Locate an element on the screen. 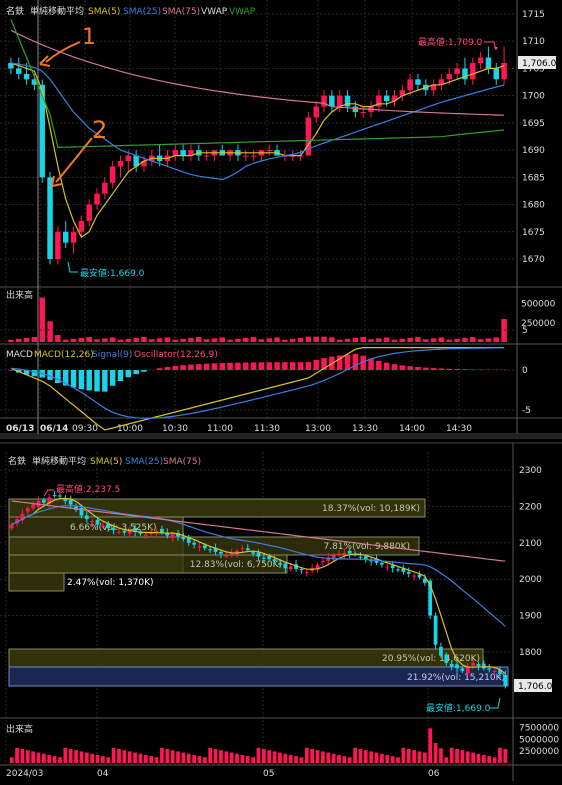 This screenshot has height=785, width=562. top-y-tick: 1700 is located at coordinates (533, 97).